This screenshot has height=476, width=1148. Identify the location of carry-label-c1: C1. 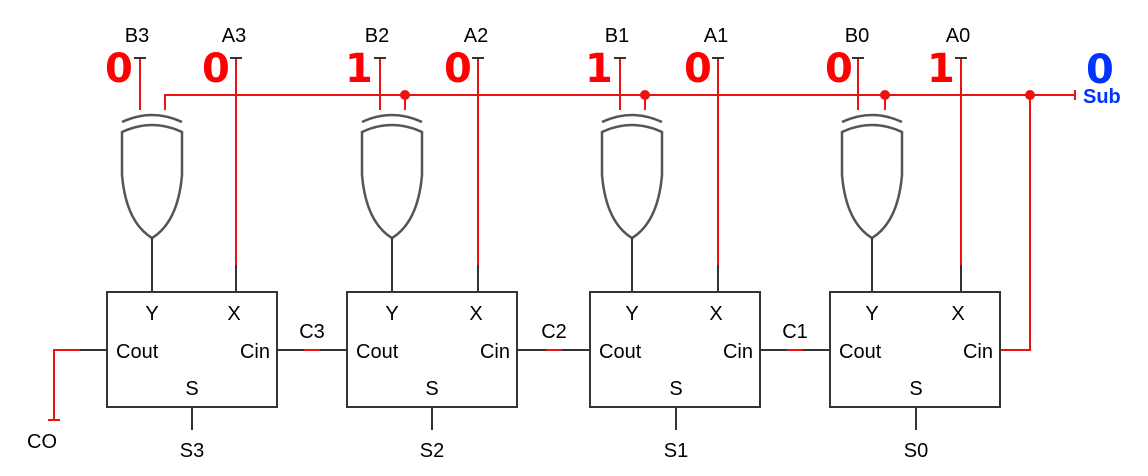
(795, 332).